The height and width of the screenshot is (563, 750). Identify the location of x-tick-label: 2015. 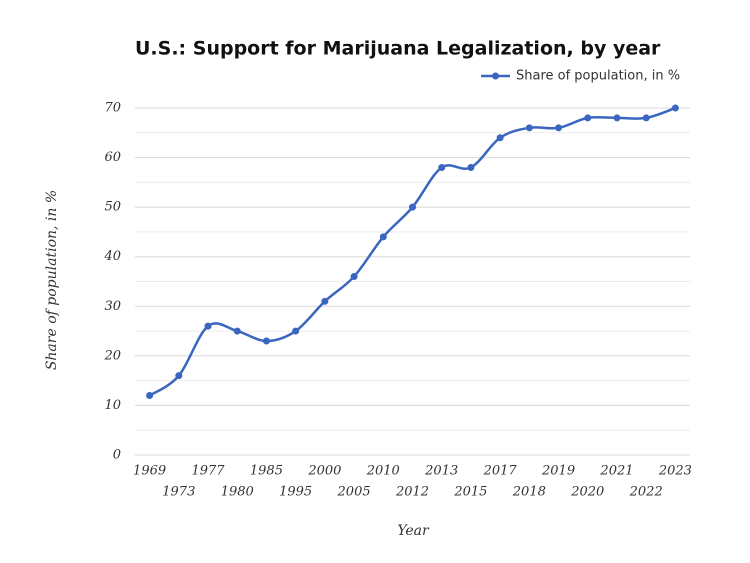
(470, 492).